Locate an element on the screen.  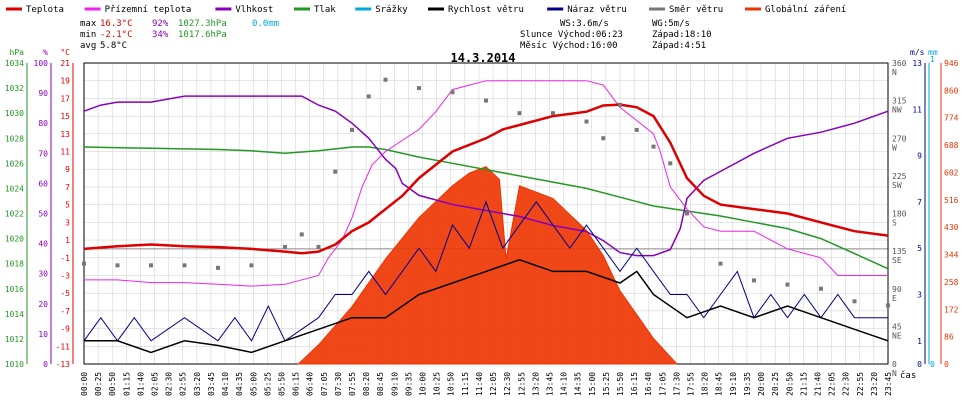
x-tick-label: 18:45 is located at coordinates (719, 384).